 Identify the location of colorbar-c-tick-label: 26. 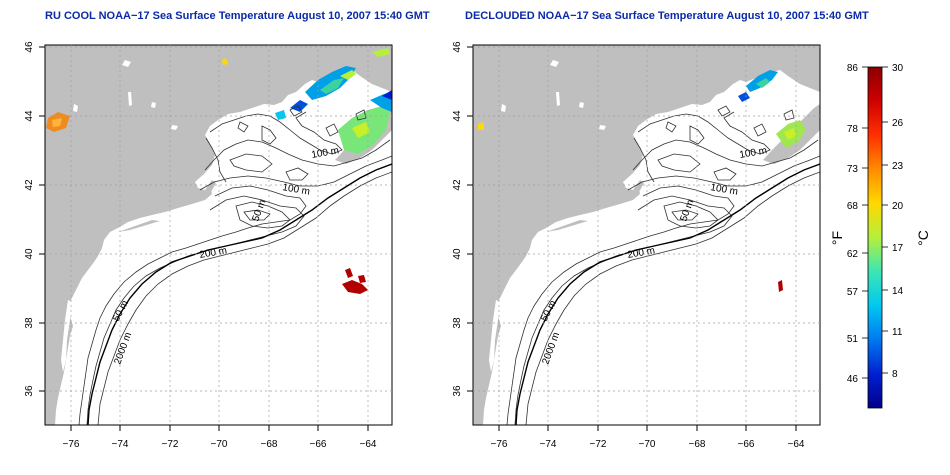
(898, 123).